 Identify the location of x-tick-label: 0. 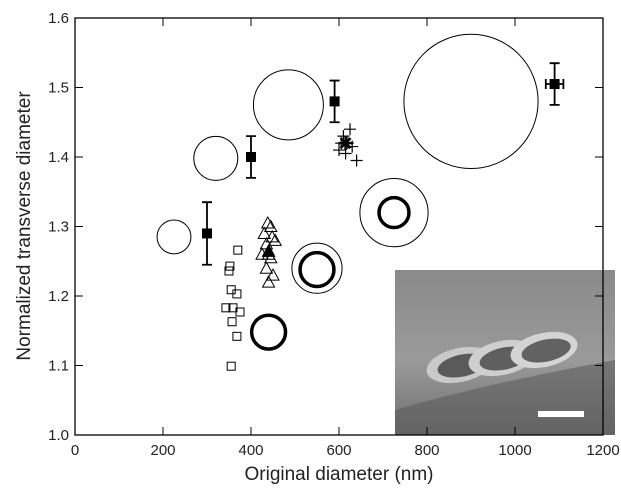
(75, 450).